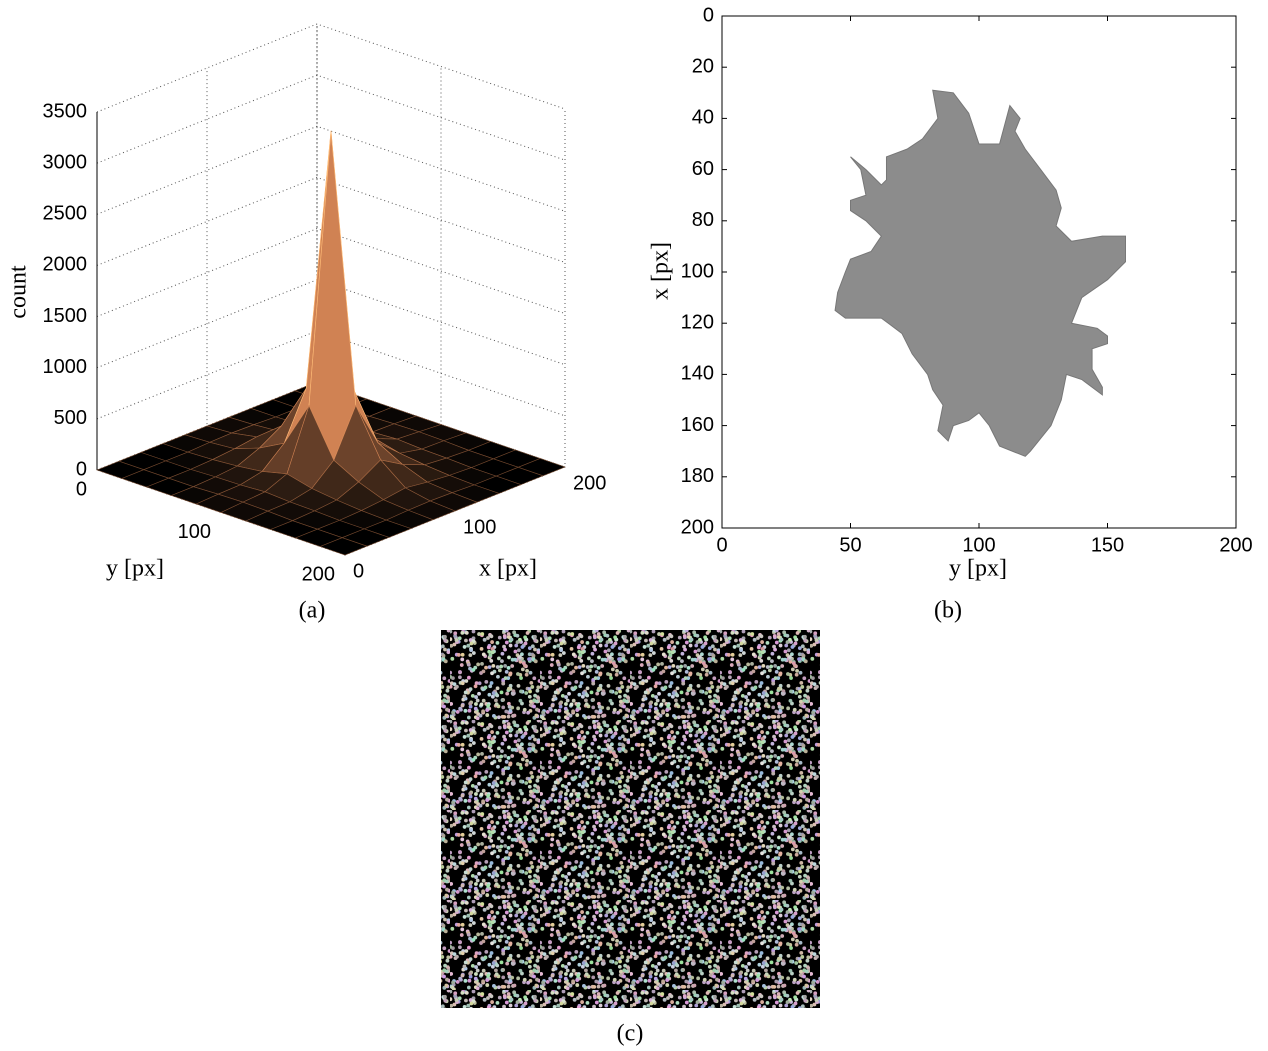 The image size is (1268, 1051). I want to click on caption: (a), so click(312, 611).